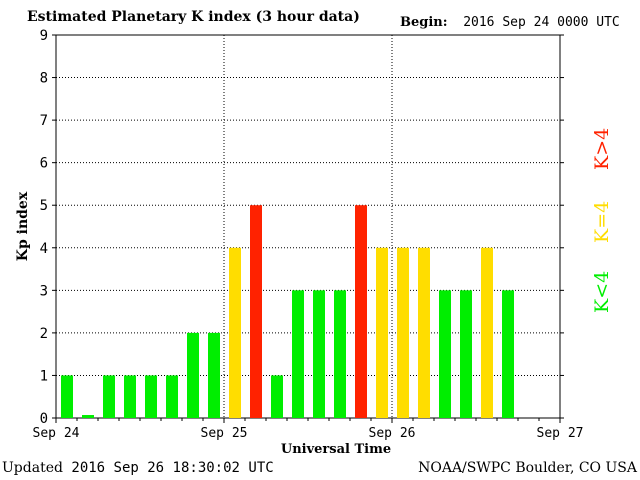 The height and width of the screenshot is (480, 640). I want to click on begin-value: 2016 Sep 24 0000 UTC, so click(541, 22).